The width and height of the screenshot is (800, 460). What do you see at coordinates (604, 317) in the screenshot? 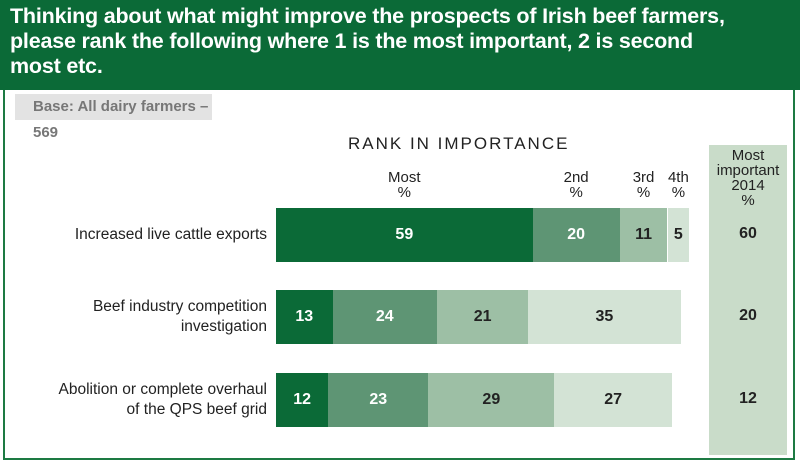
I see `bar-segment-4th: 35` at bounding box center [604, 317].